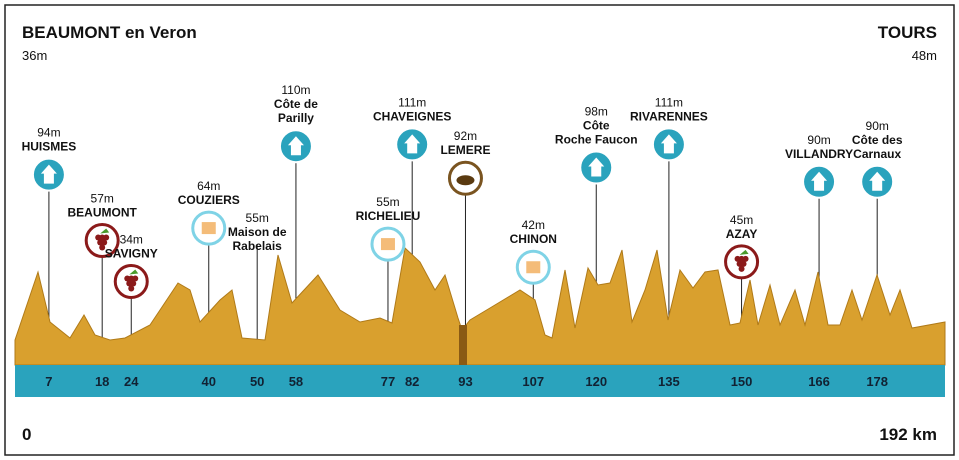 The width and height of the screenshot is (959, 460). Describe the element at coordinates (131, 239) in the screenshot. I see `waypoint-altitude: 34m` at that location.